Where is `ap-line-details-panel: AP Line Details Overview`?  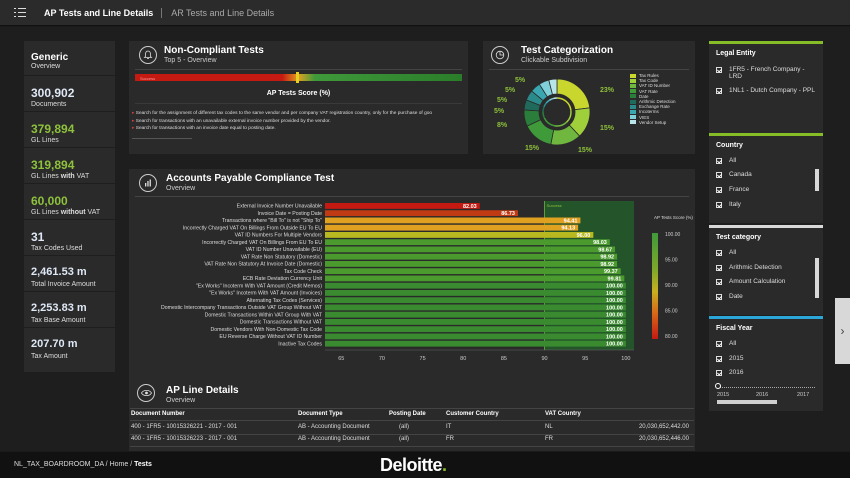 ap-line-details-panel: AP Line Details Overview is located at coordinates (412, 415).